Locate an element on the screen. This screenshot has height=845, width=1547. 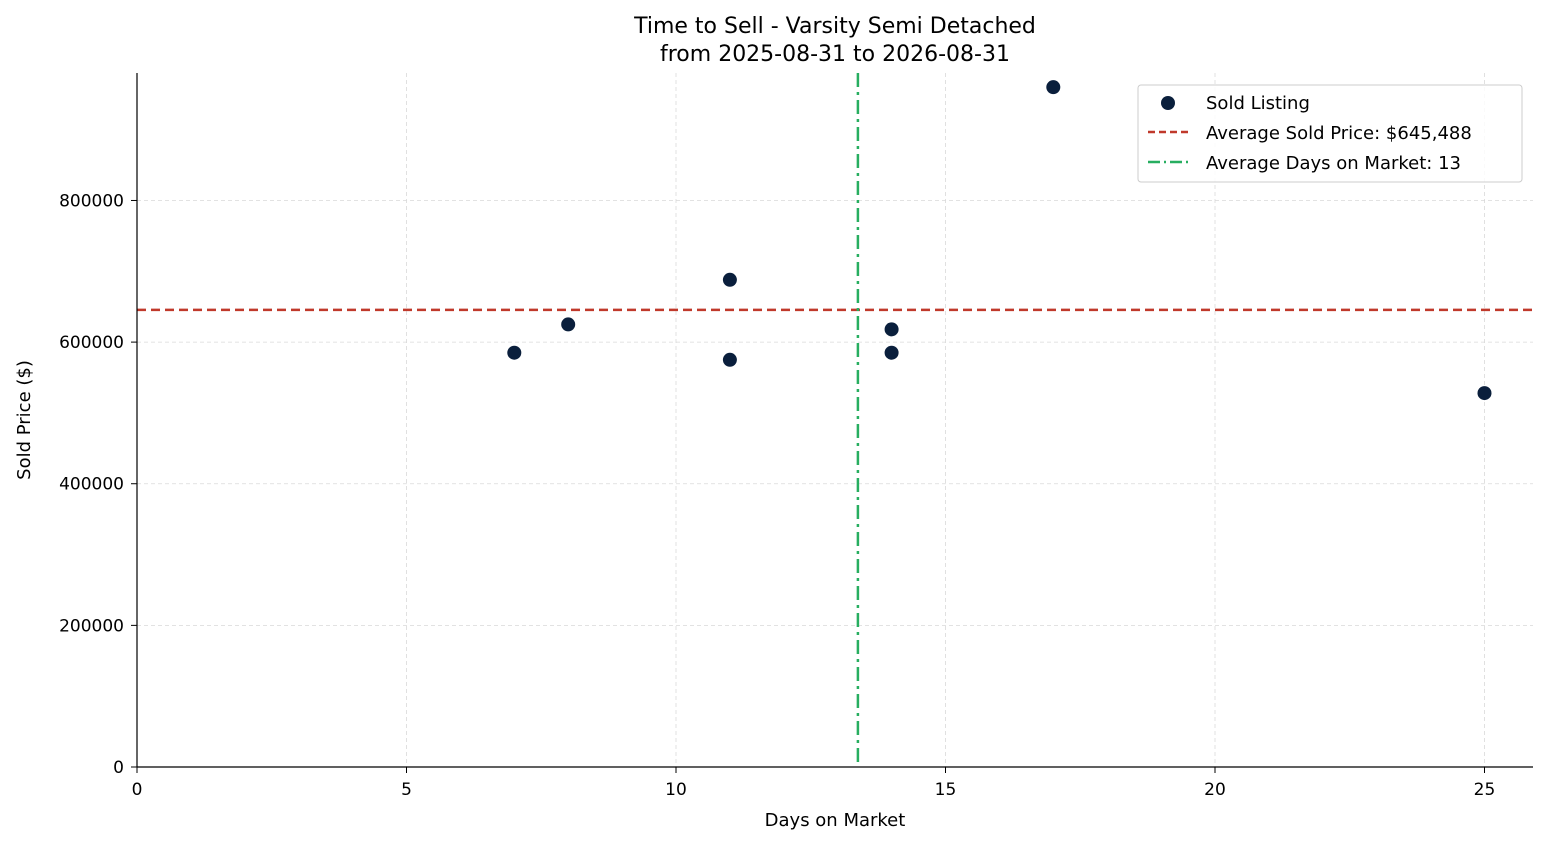
chart-title: Time to Sell - Varsity Semi Detached is located at coordinates (834, 26).